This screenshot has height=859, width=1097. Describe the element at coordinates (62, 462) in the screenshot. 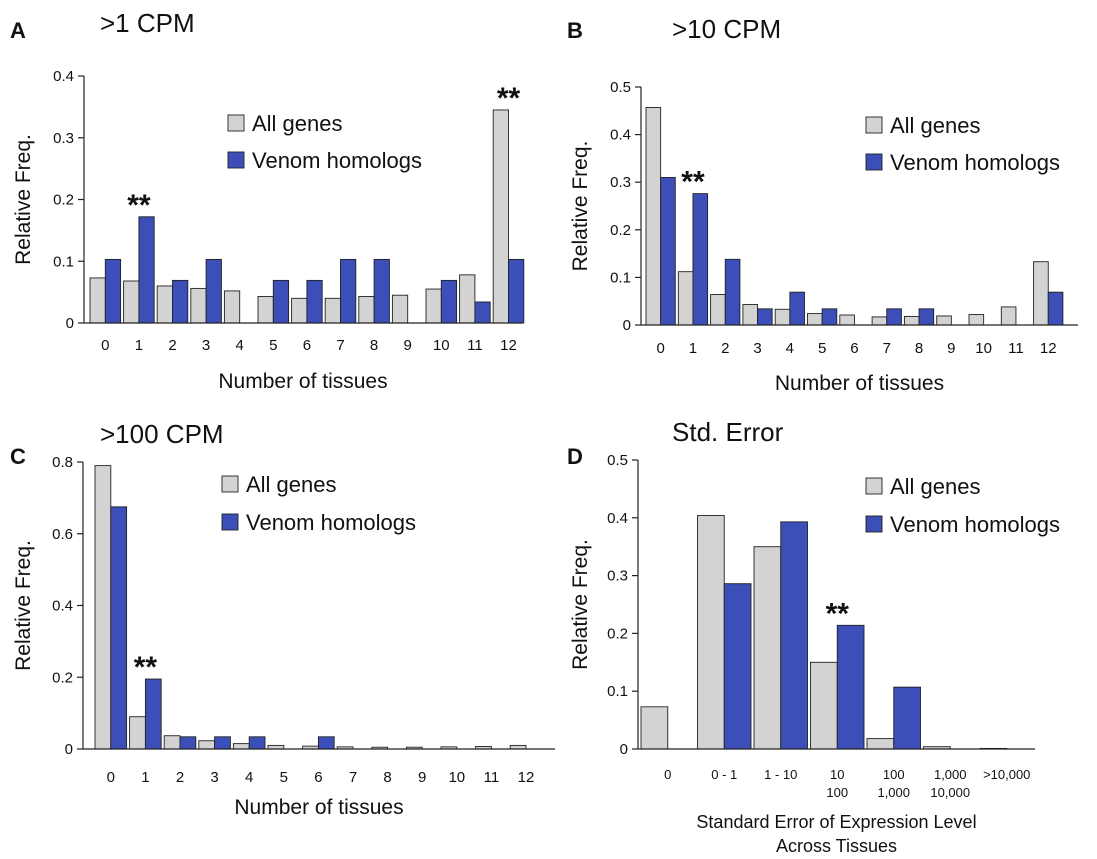

I see `y-tick-label: 0.8` at that location.